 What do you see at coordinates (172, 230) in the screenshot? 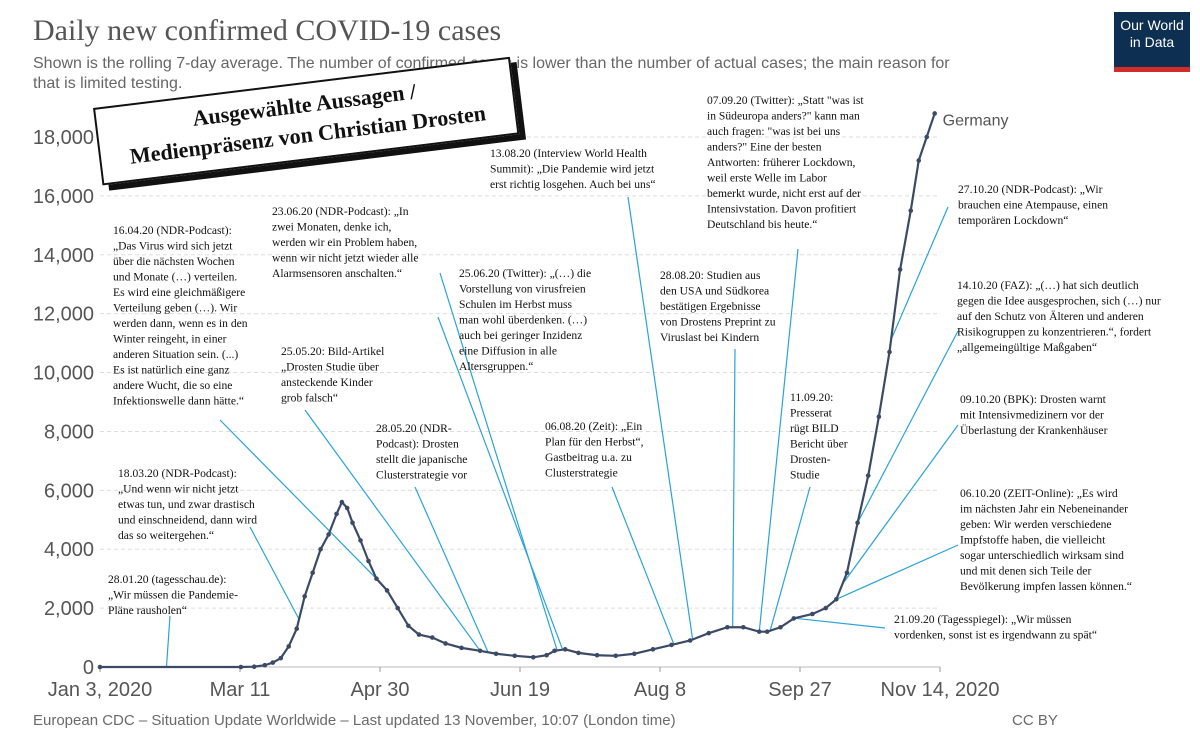
I see `annotation-line: 16.04.20 (NDR-Podcast):` at bounding box center [172, 230].